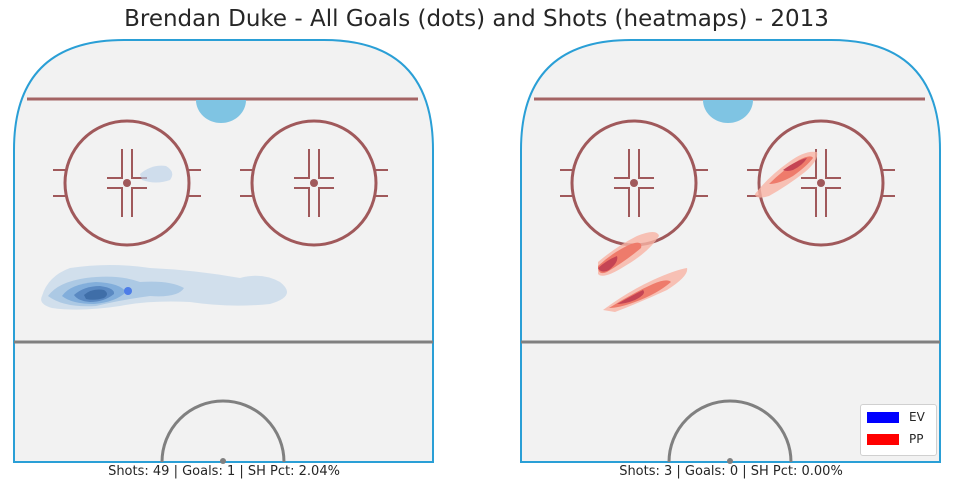  Describe the element at coordinates (224, 471) in the screenshot. I see `caption-left: Shots: 49 | Goals: 1 | SH Pct: 2.04%` at that location.